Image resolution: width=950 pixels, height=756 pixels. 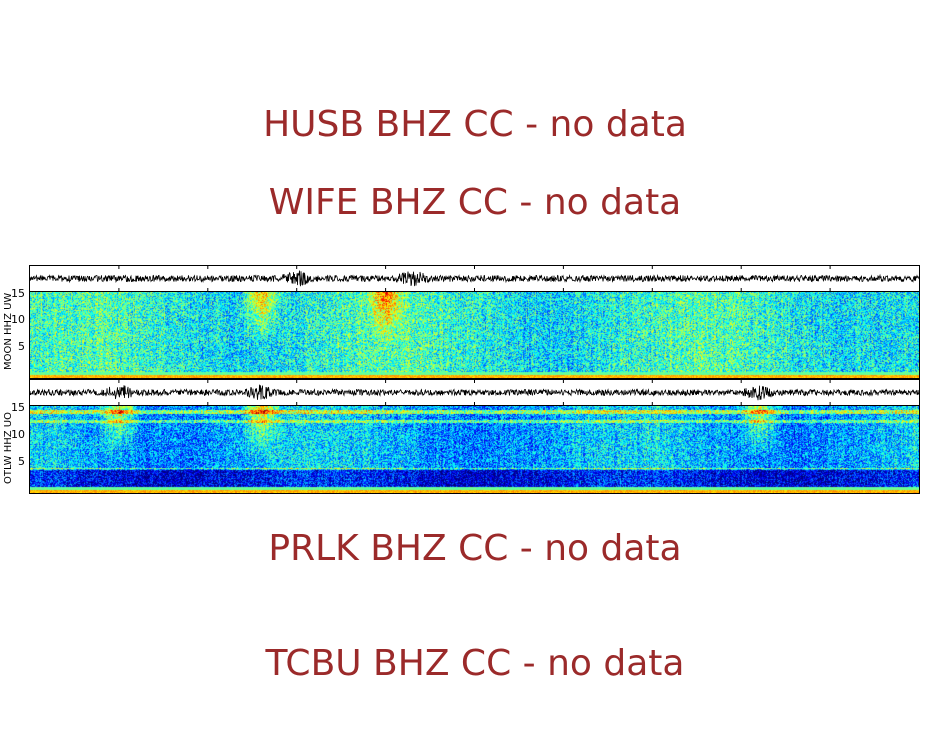 What do you see at coordinates (8, 331) in the screenshot?
I see `y-axis-label-moon: MOON HHZ UW` at bounding box center [8, 331].